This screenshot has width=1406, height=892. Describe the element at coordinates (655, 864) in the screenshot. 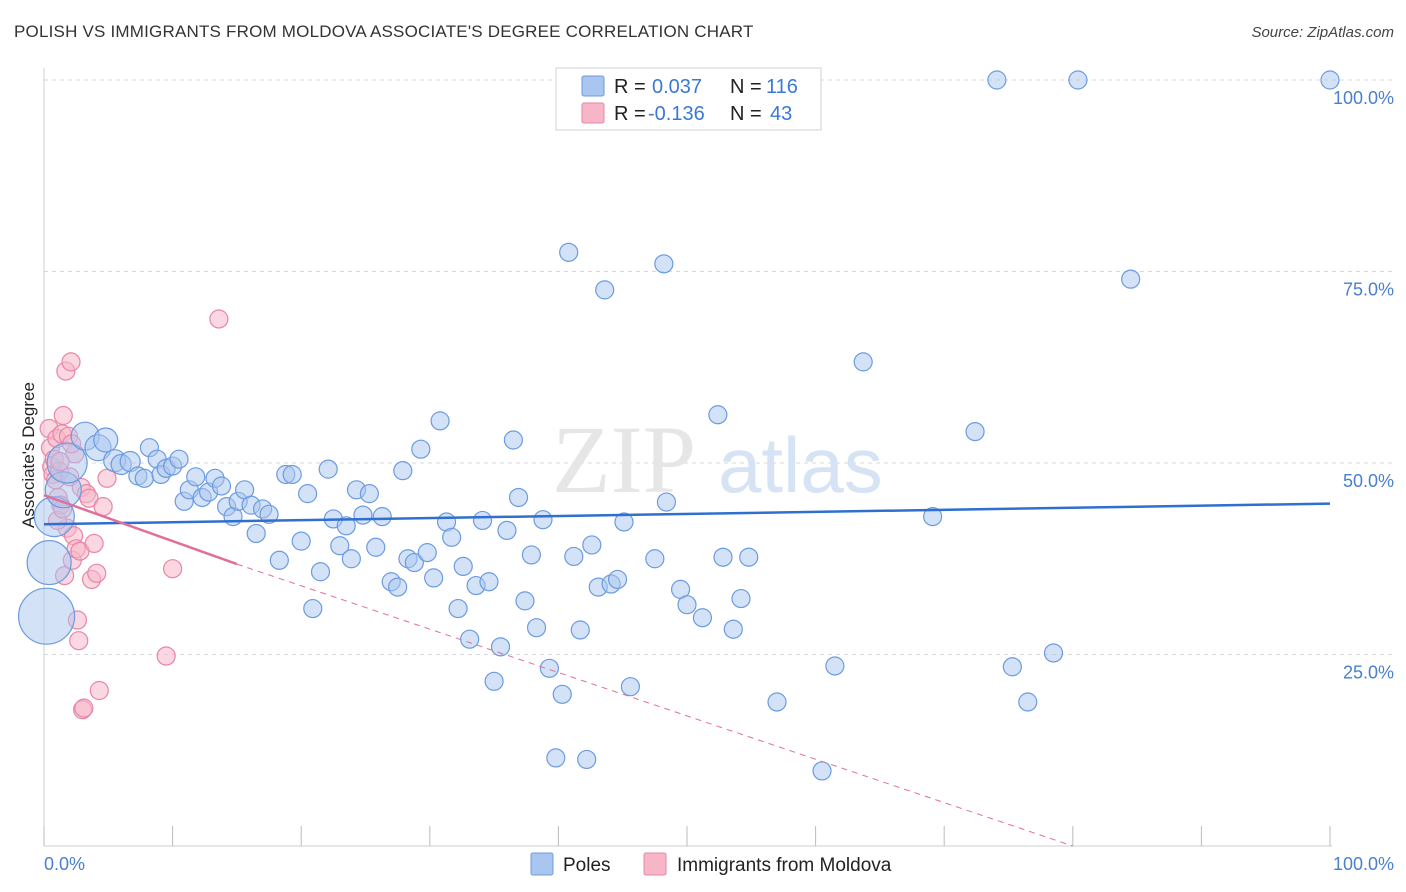

I see `legend-swatch-moldova` at that location.